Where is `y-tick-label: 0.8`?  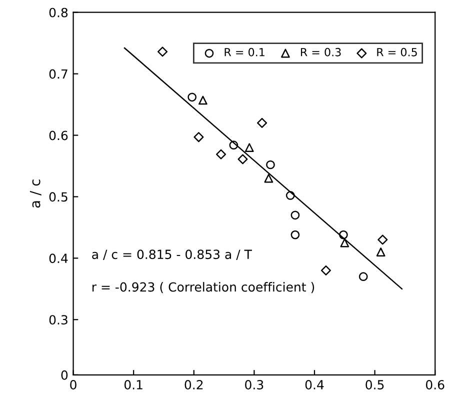
y-tick-label: 0.8 is located at coordinates (58, 13).